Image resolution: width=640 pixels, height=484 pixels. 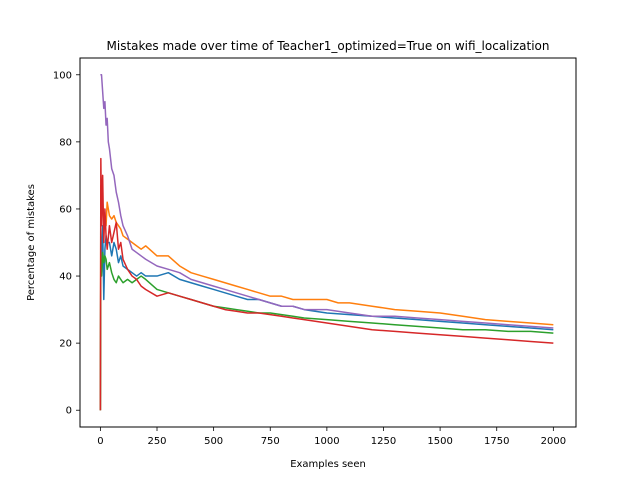 What do you see at coordinates (66, 243) in the screenshot?
I see `y-axis-ticks: 0 20 40 60 80 100` at bounding box center [66, 243].